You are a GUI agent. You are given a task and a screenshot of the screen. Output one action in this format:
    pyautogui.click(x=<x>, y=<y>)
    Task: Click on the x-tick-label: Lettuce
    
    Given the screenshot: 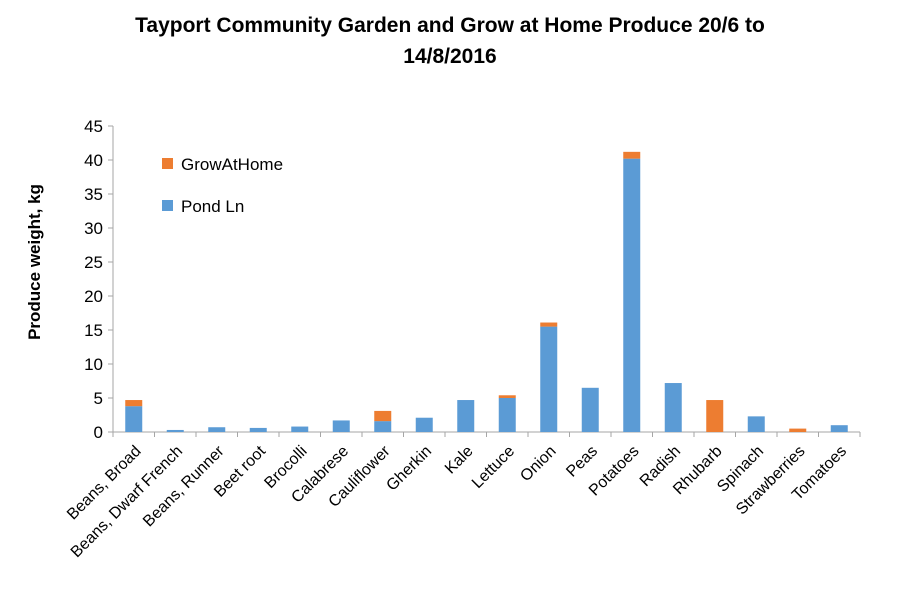 What is the action you would take?
    pyautogui.click(x=493, y=467)
    